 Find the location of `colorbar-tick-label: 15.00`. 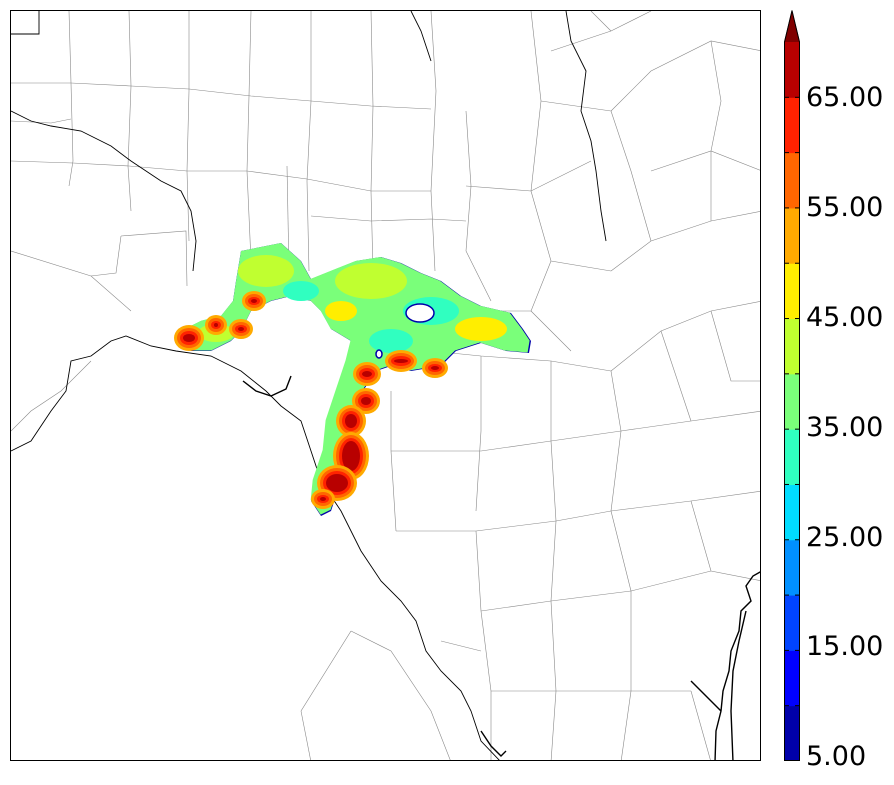

colorbar-tick-label: 15.00 is located at coordinates (845, 646).